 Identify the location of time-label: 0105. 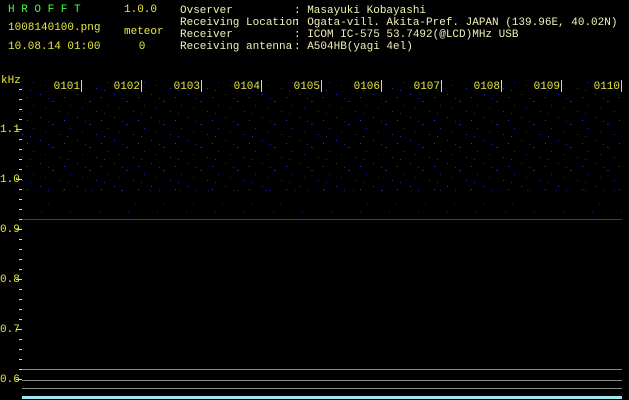
(307, 87).